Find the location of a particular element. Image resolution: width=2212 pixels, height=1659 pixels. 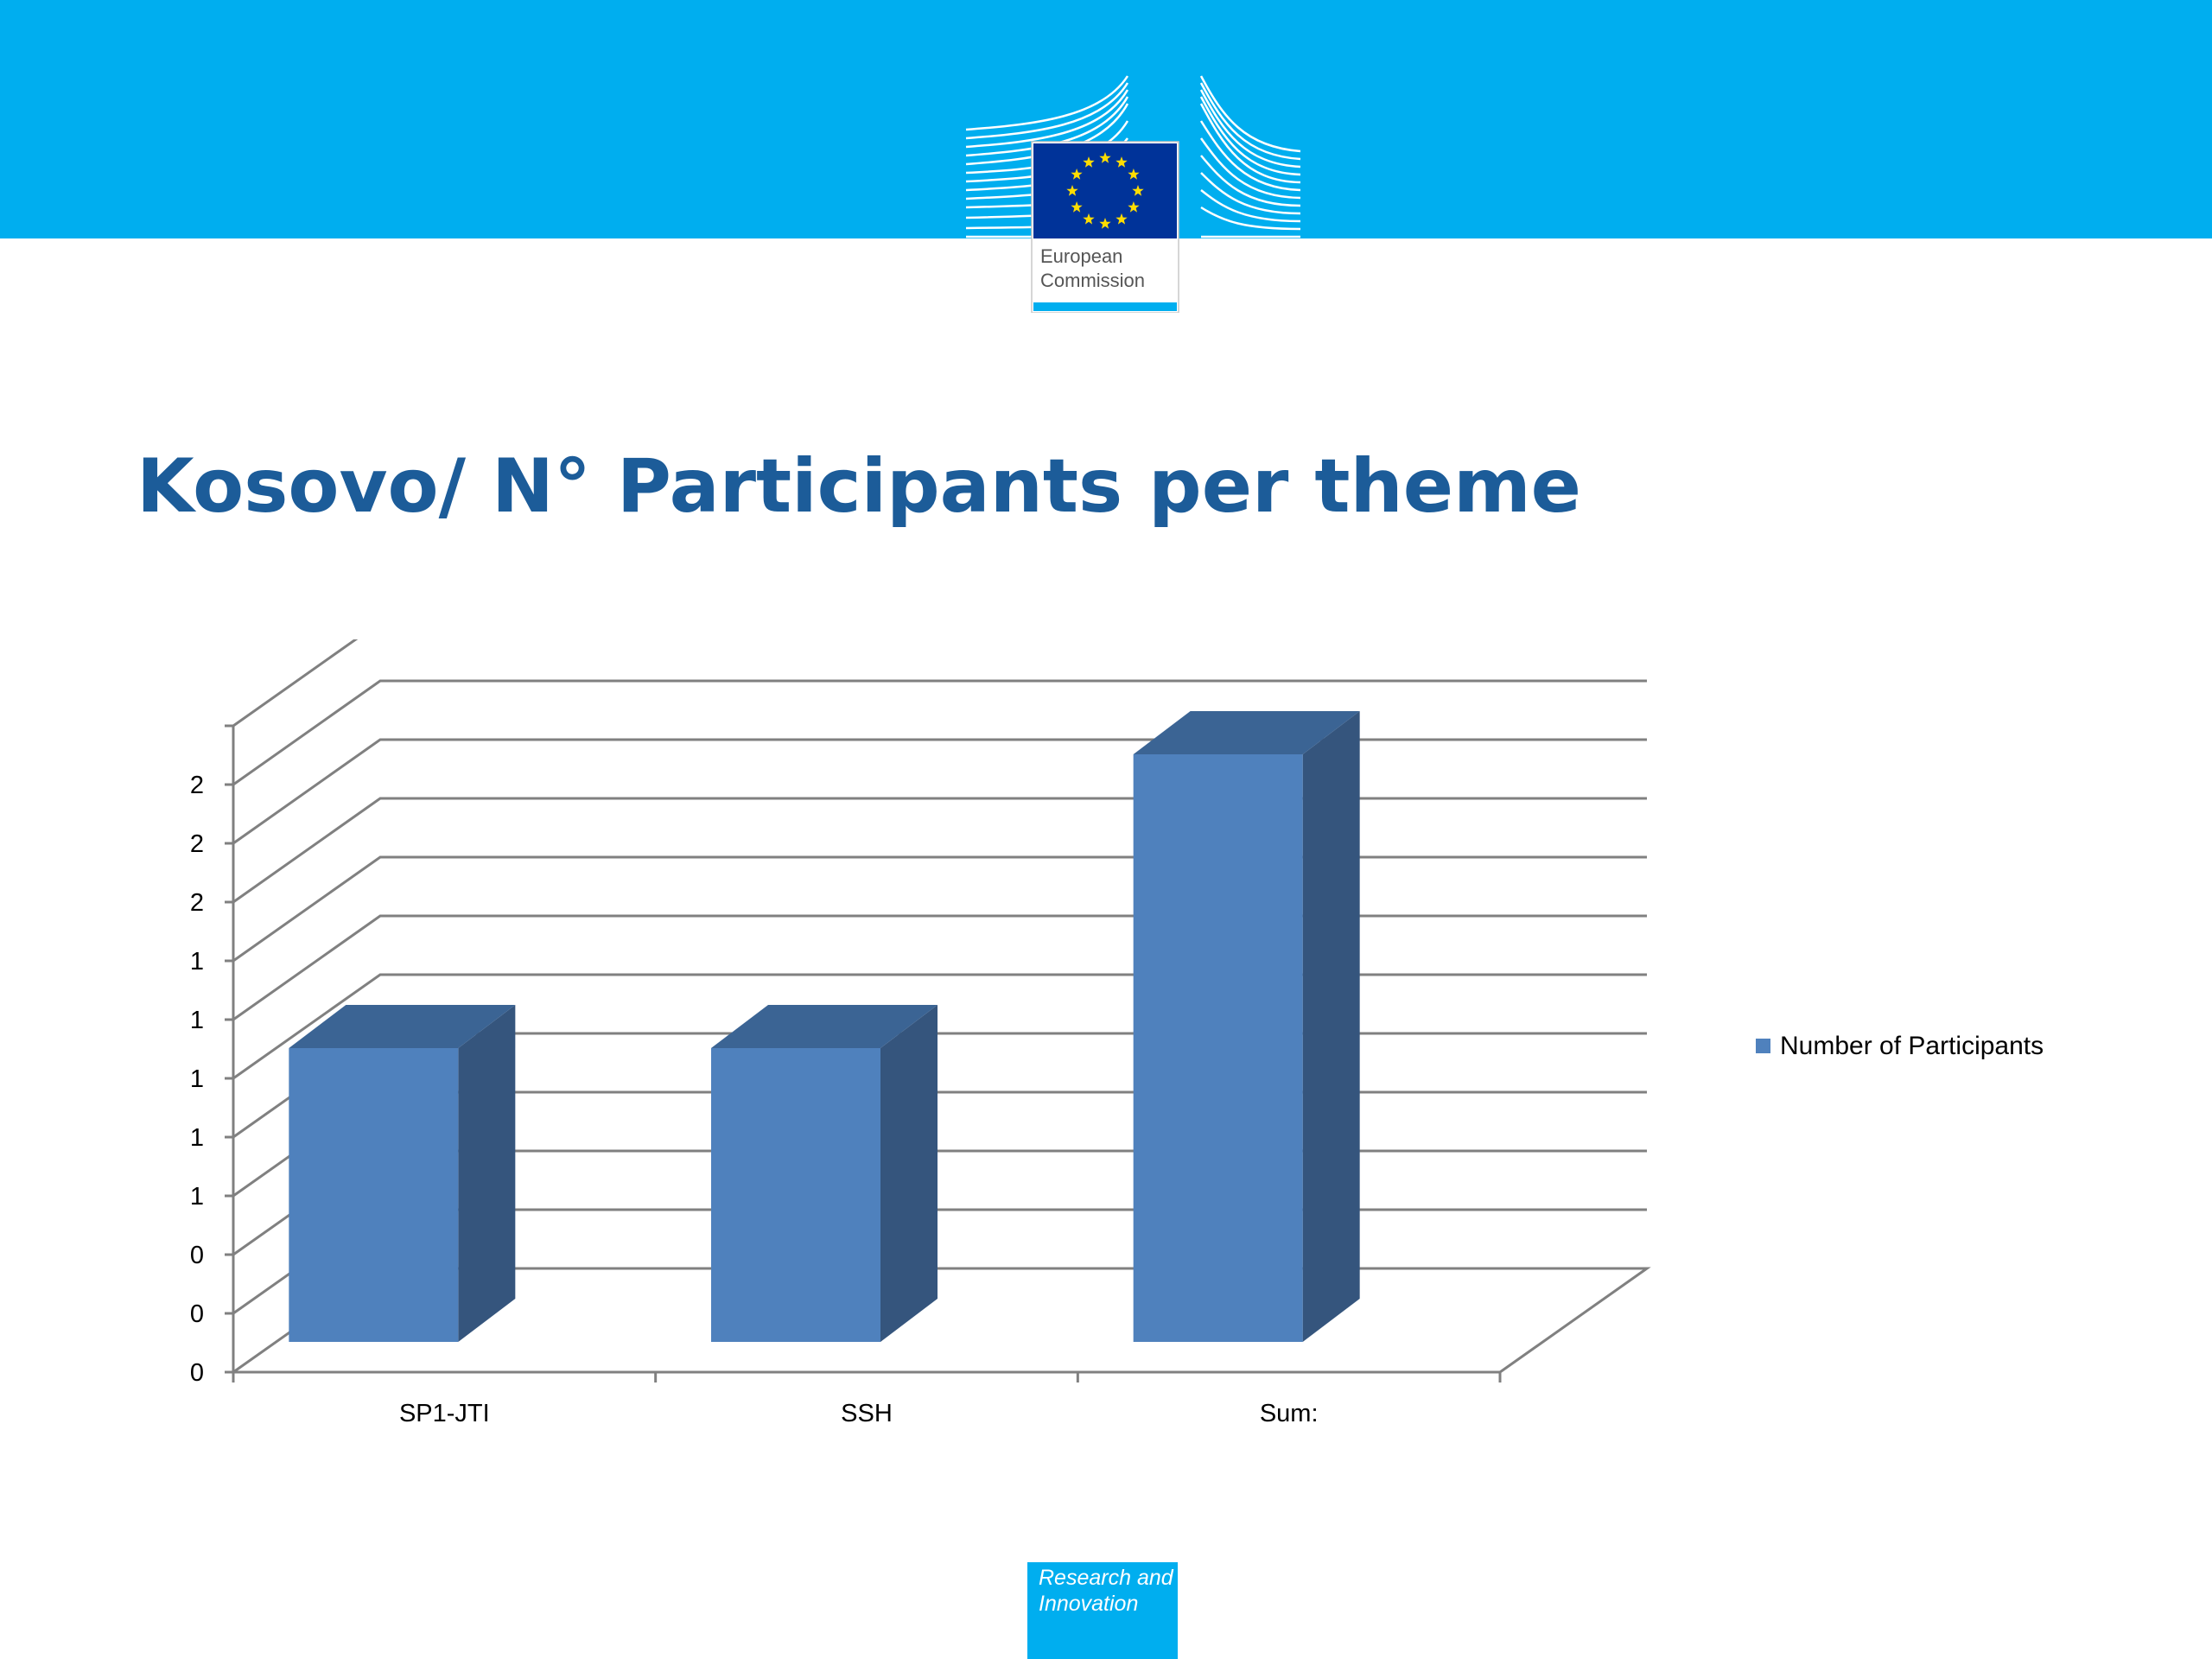

x-tick-label: SSH is located at coordinates (867, 1413).